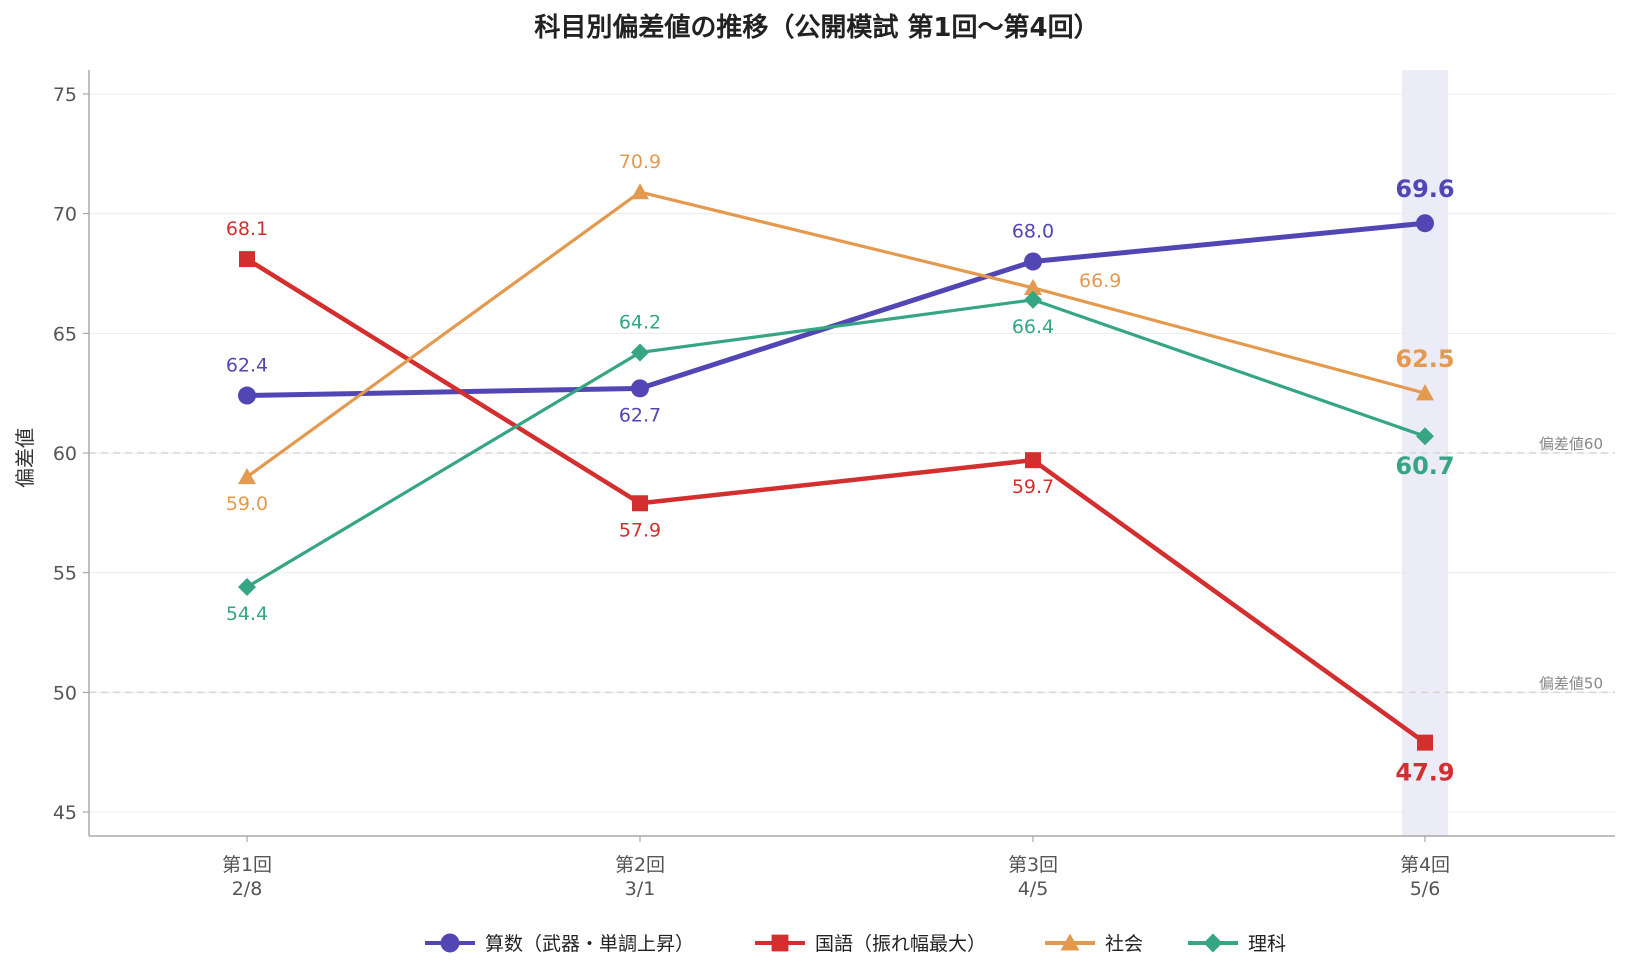 This screenshot has width=1634, height=975. What do you see at coordinates (247, 504) in the screenshot?
I see `data-label: 59.0` at bounding box center [247, 504].